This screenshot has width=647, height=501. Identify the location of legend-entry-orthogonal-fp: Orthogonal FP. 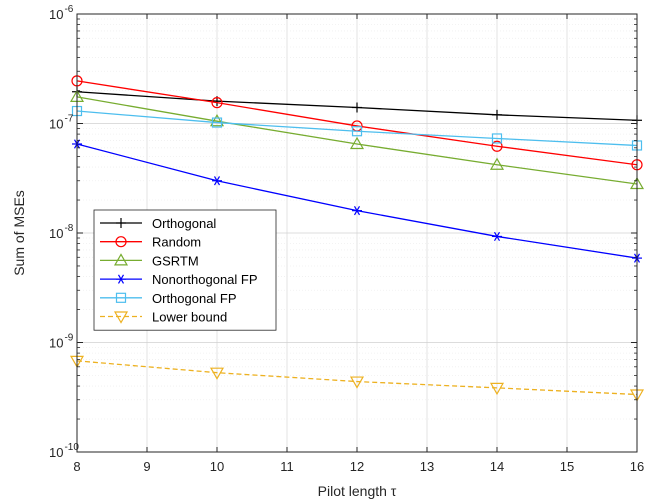
(168, 298).